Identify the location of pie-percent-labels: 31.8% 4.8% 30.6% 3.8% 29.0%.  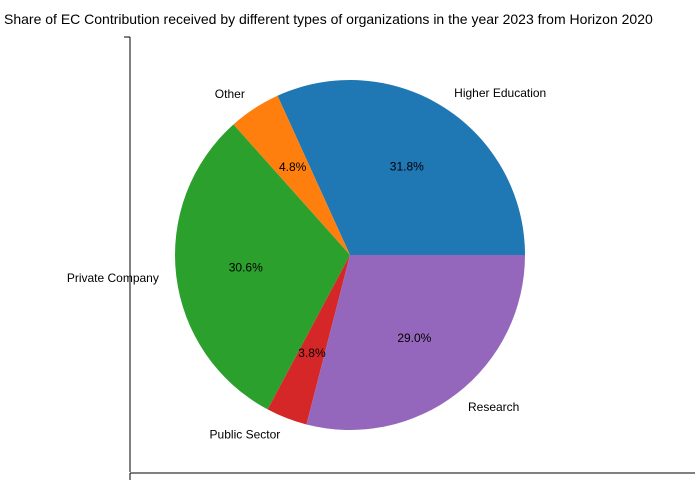
(330, 260).